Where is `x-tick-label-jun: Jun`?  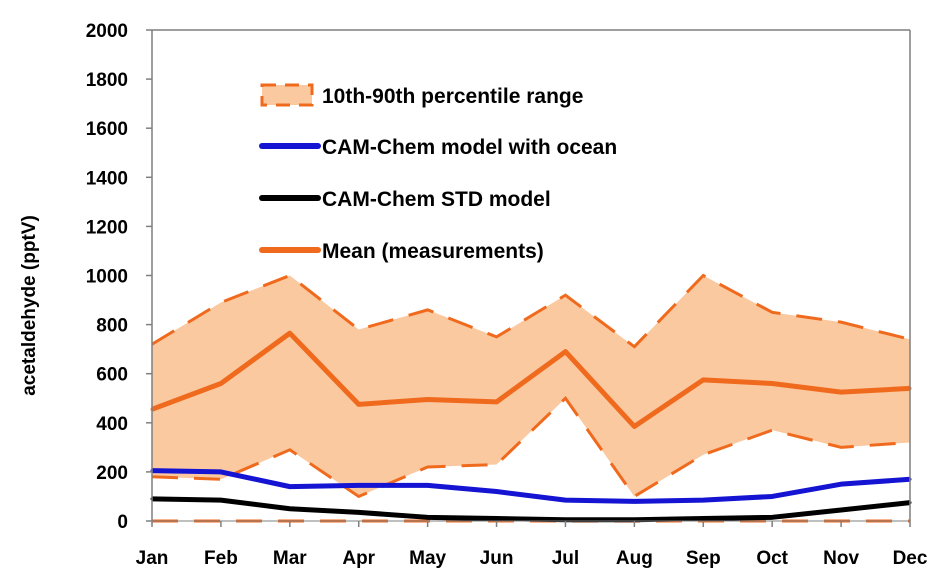 x-tick-label-jun: Jun is located at coordinates (497, 558).